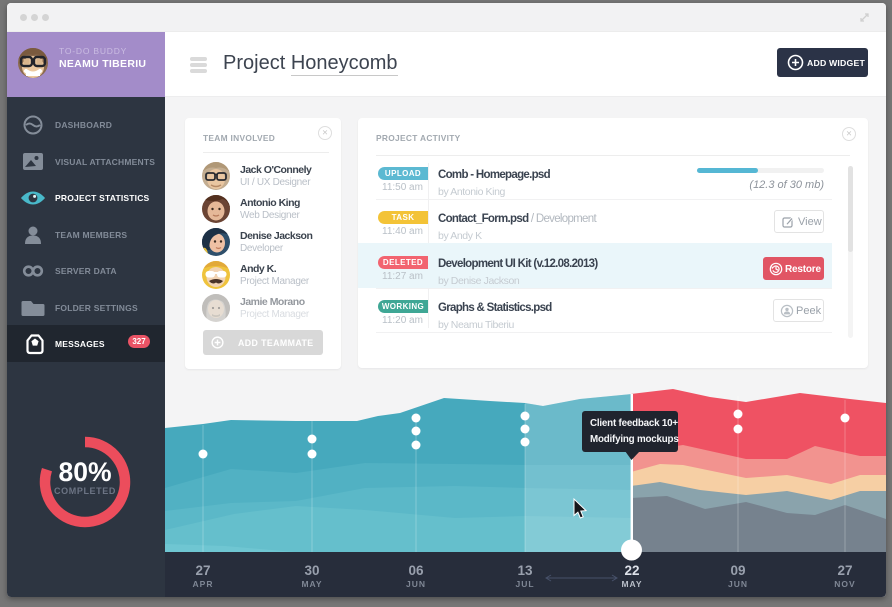  What do you see at coordinates (311, 570) in the screenshot?
I see `svg-text: 30` at bounding box center [311, 570].